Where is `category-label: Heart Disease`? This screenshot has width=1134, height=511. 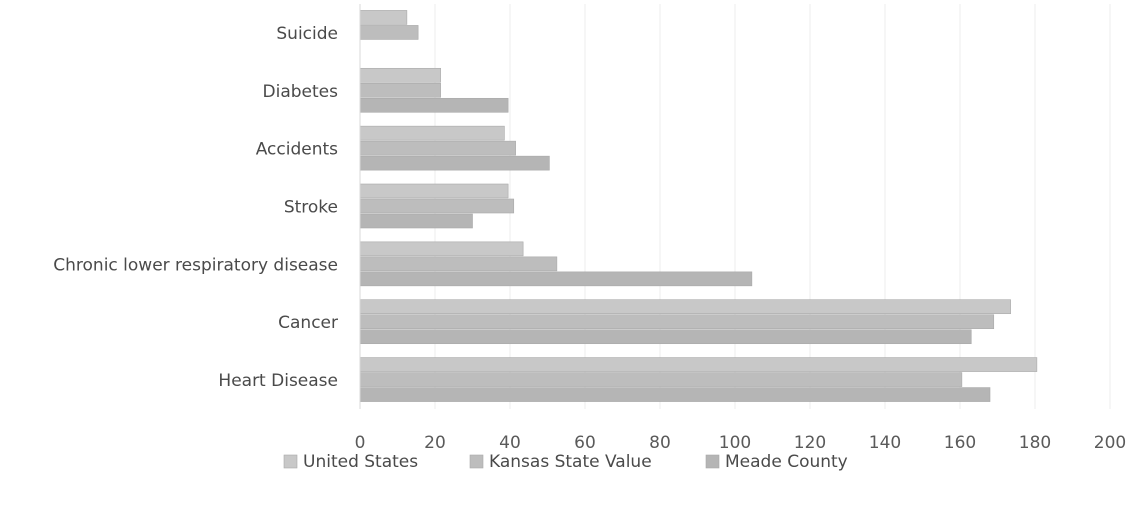
category-label: Heart Disease is located at coordinates (278, 381).